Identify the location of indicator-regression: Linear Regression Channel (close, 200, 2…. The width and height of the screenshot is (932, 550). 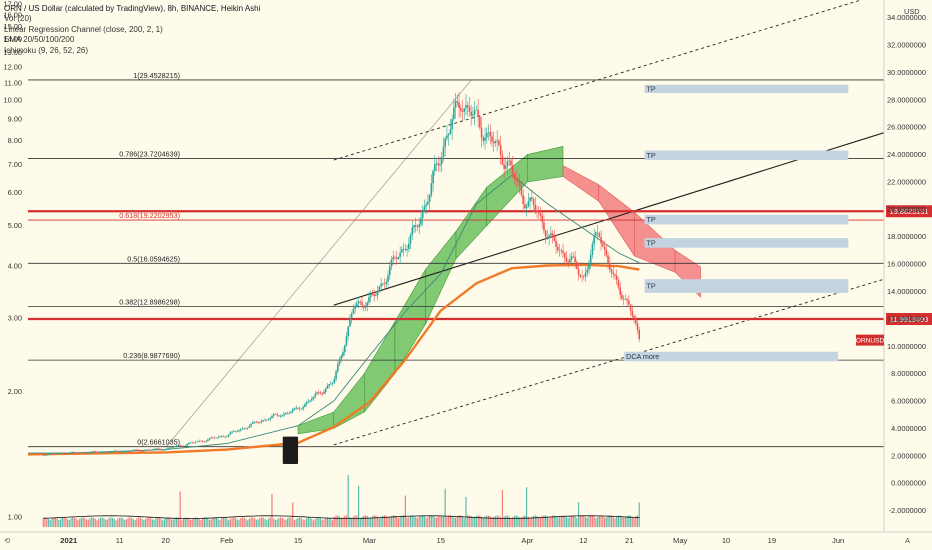
(83, 29).